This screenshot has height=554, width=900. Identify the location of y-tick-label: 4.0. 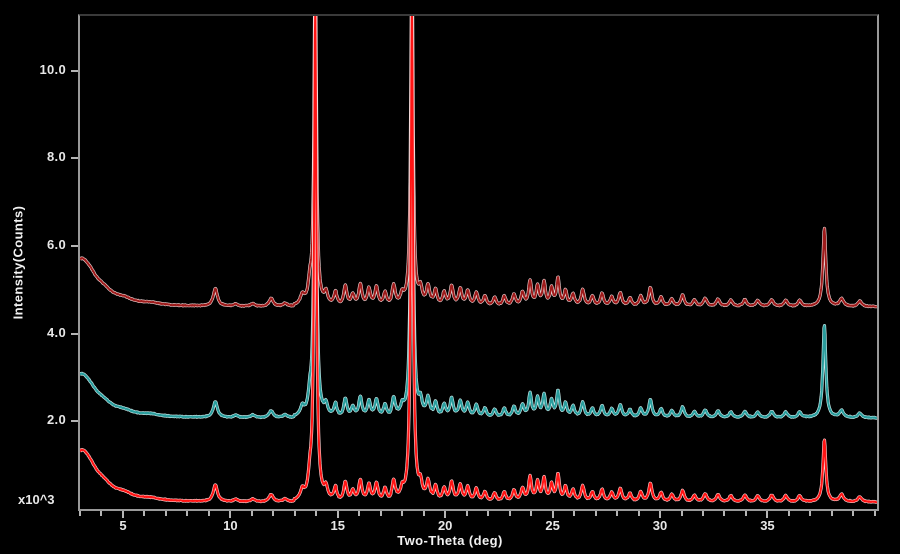
(56, 332).